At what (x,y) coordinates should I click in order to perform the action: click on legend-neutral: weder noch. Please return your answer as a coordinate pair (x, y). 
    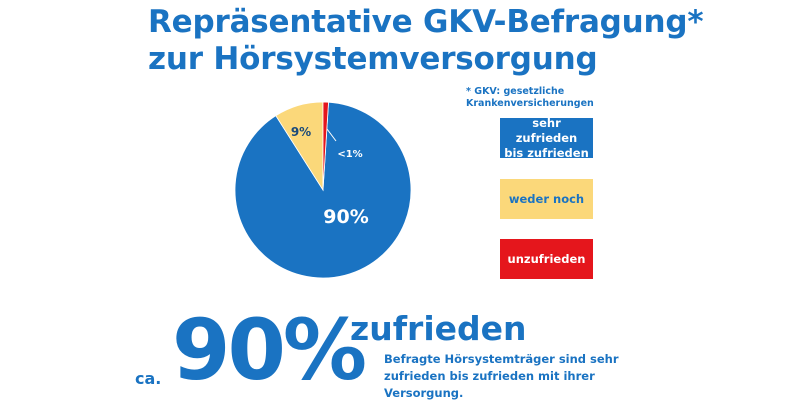
    Looking at the image, I should click on (546, 199).